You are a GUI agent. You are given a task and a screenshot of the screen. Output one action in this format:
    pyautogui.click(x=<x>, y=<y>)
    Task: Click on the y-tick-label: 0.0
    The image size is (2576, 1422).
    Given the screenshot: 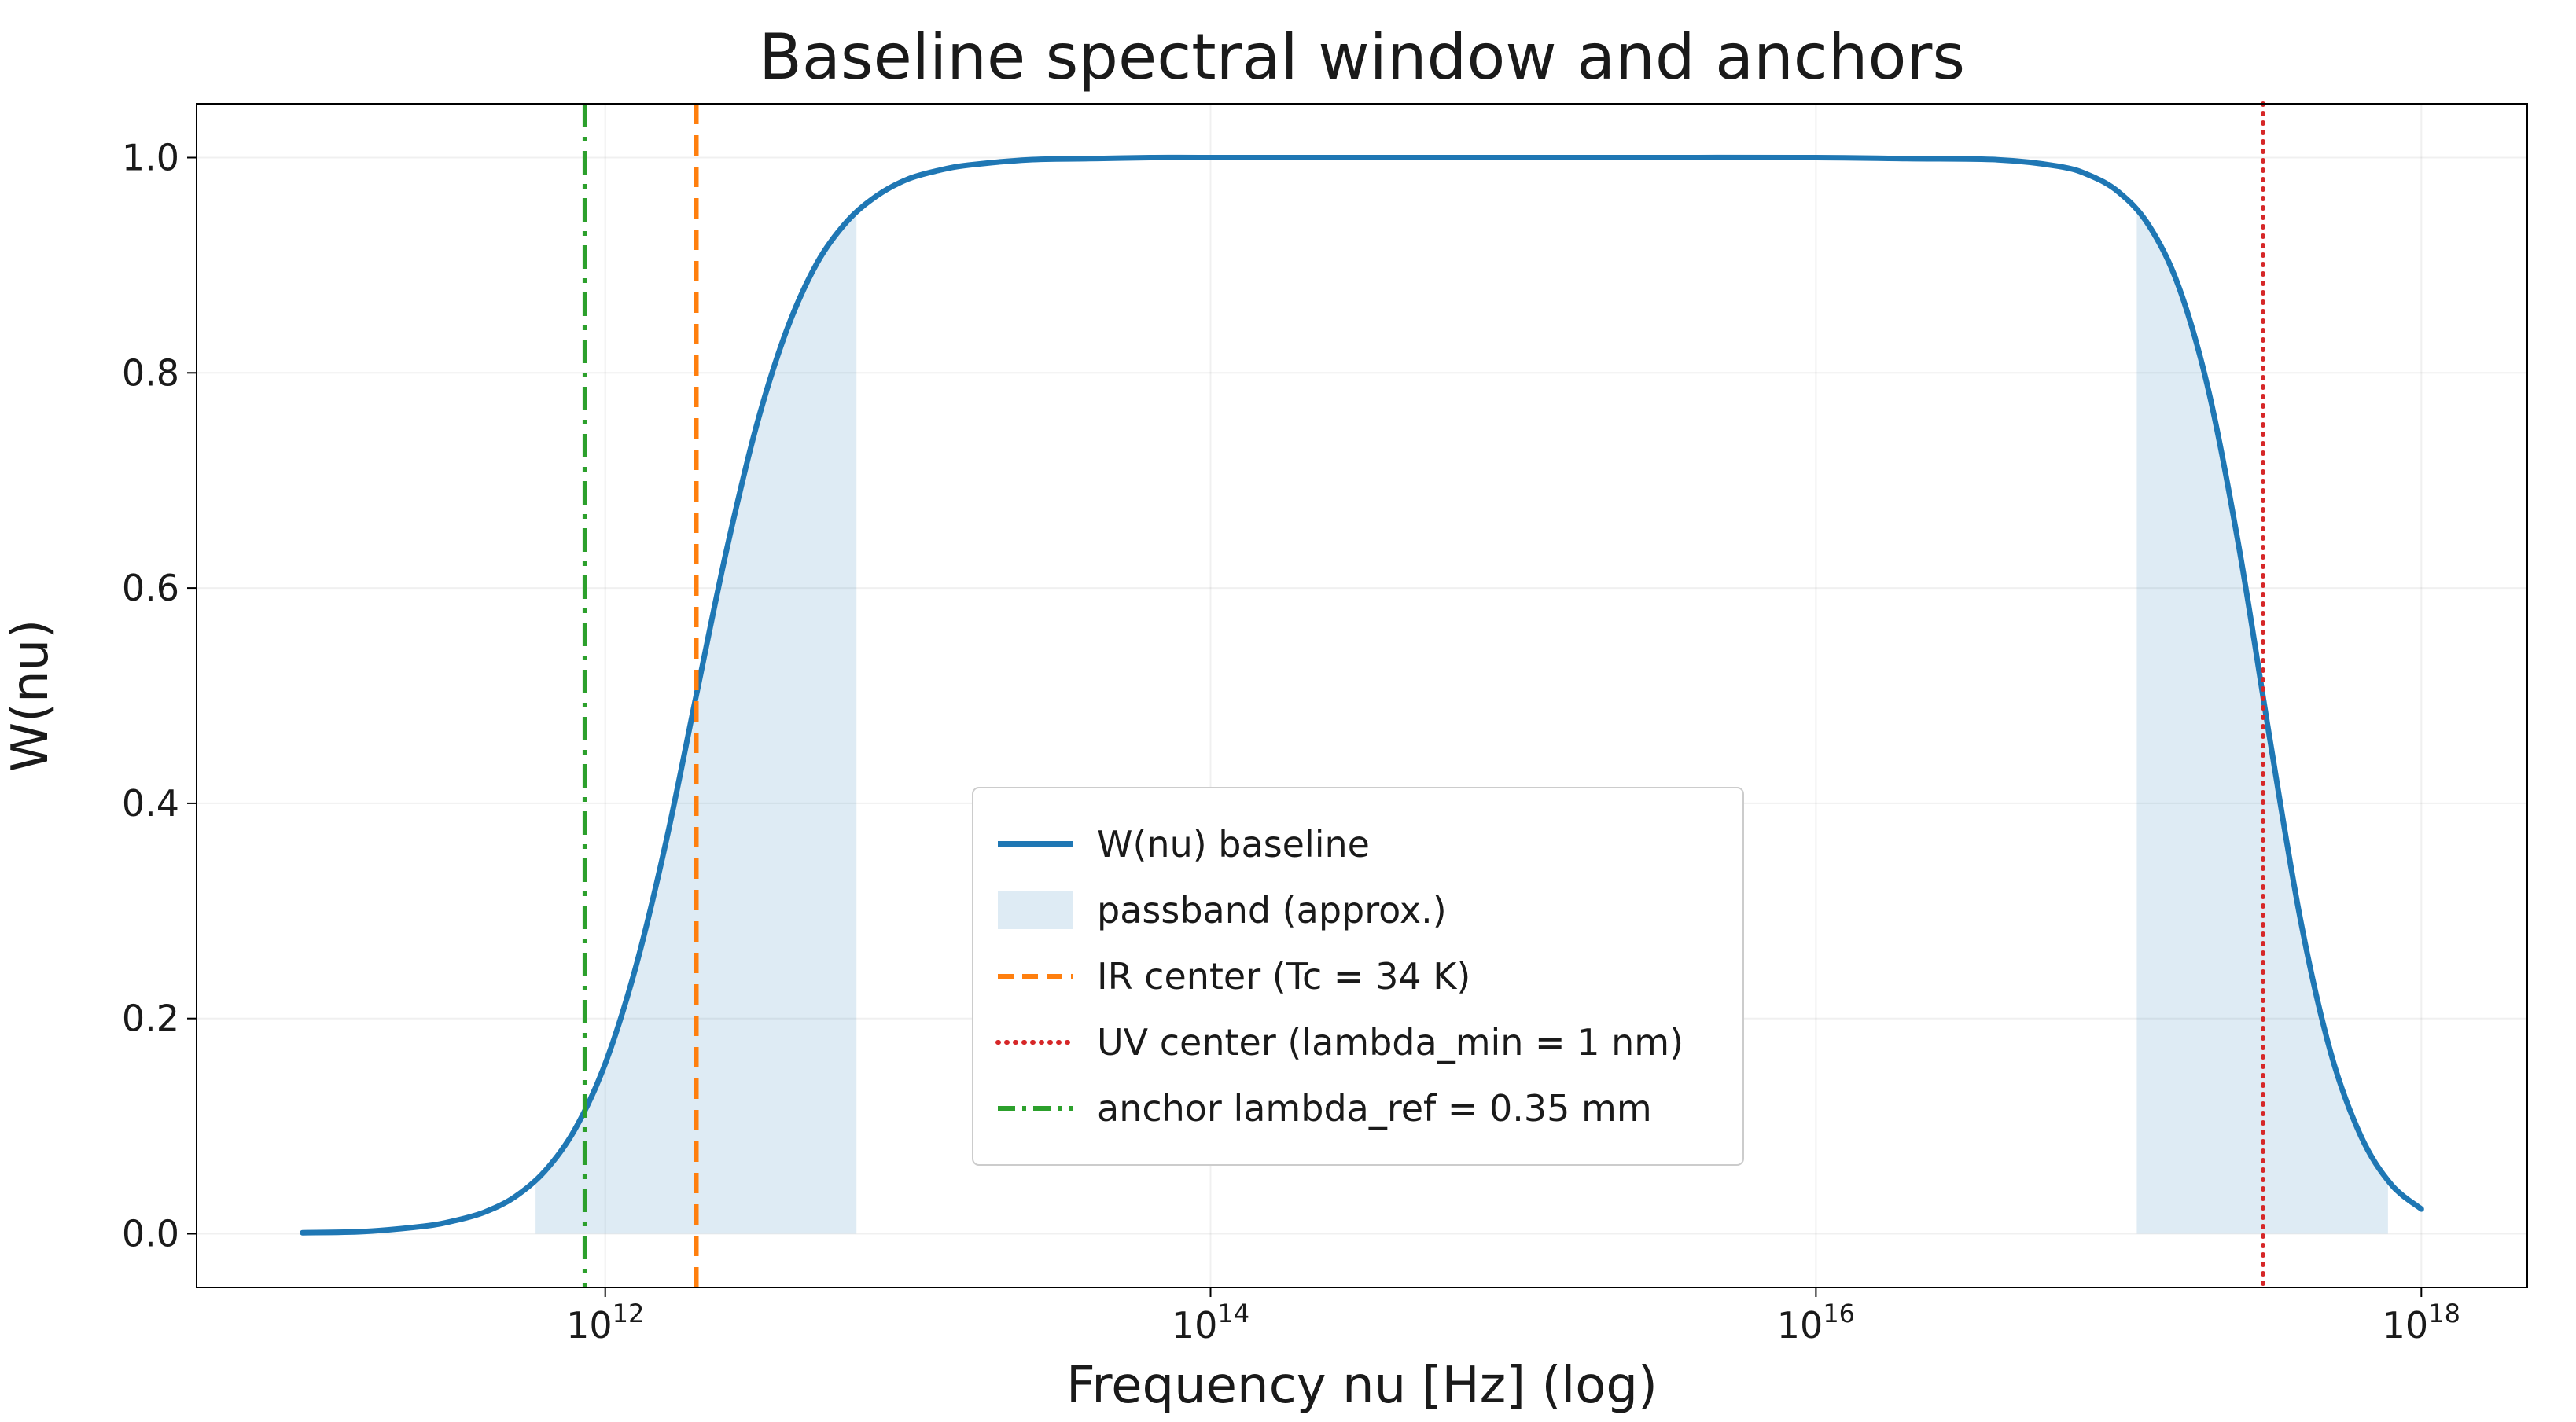 What is the action you would take?
    pyautogui.click(x=151, y=1234)
    